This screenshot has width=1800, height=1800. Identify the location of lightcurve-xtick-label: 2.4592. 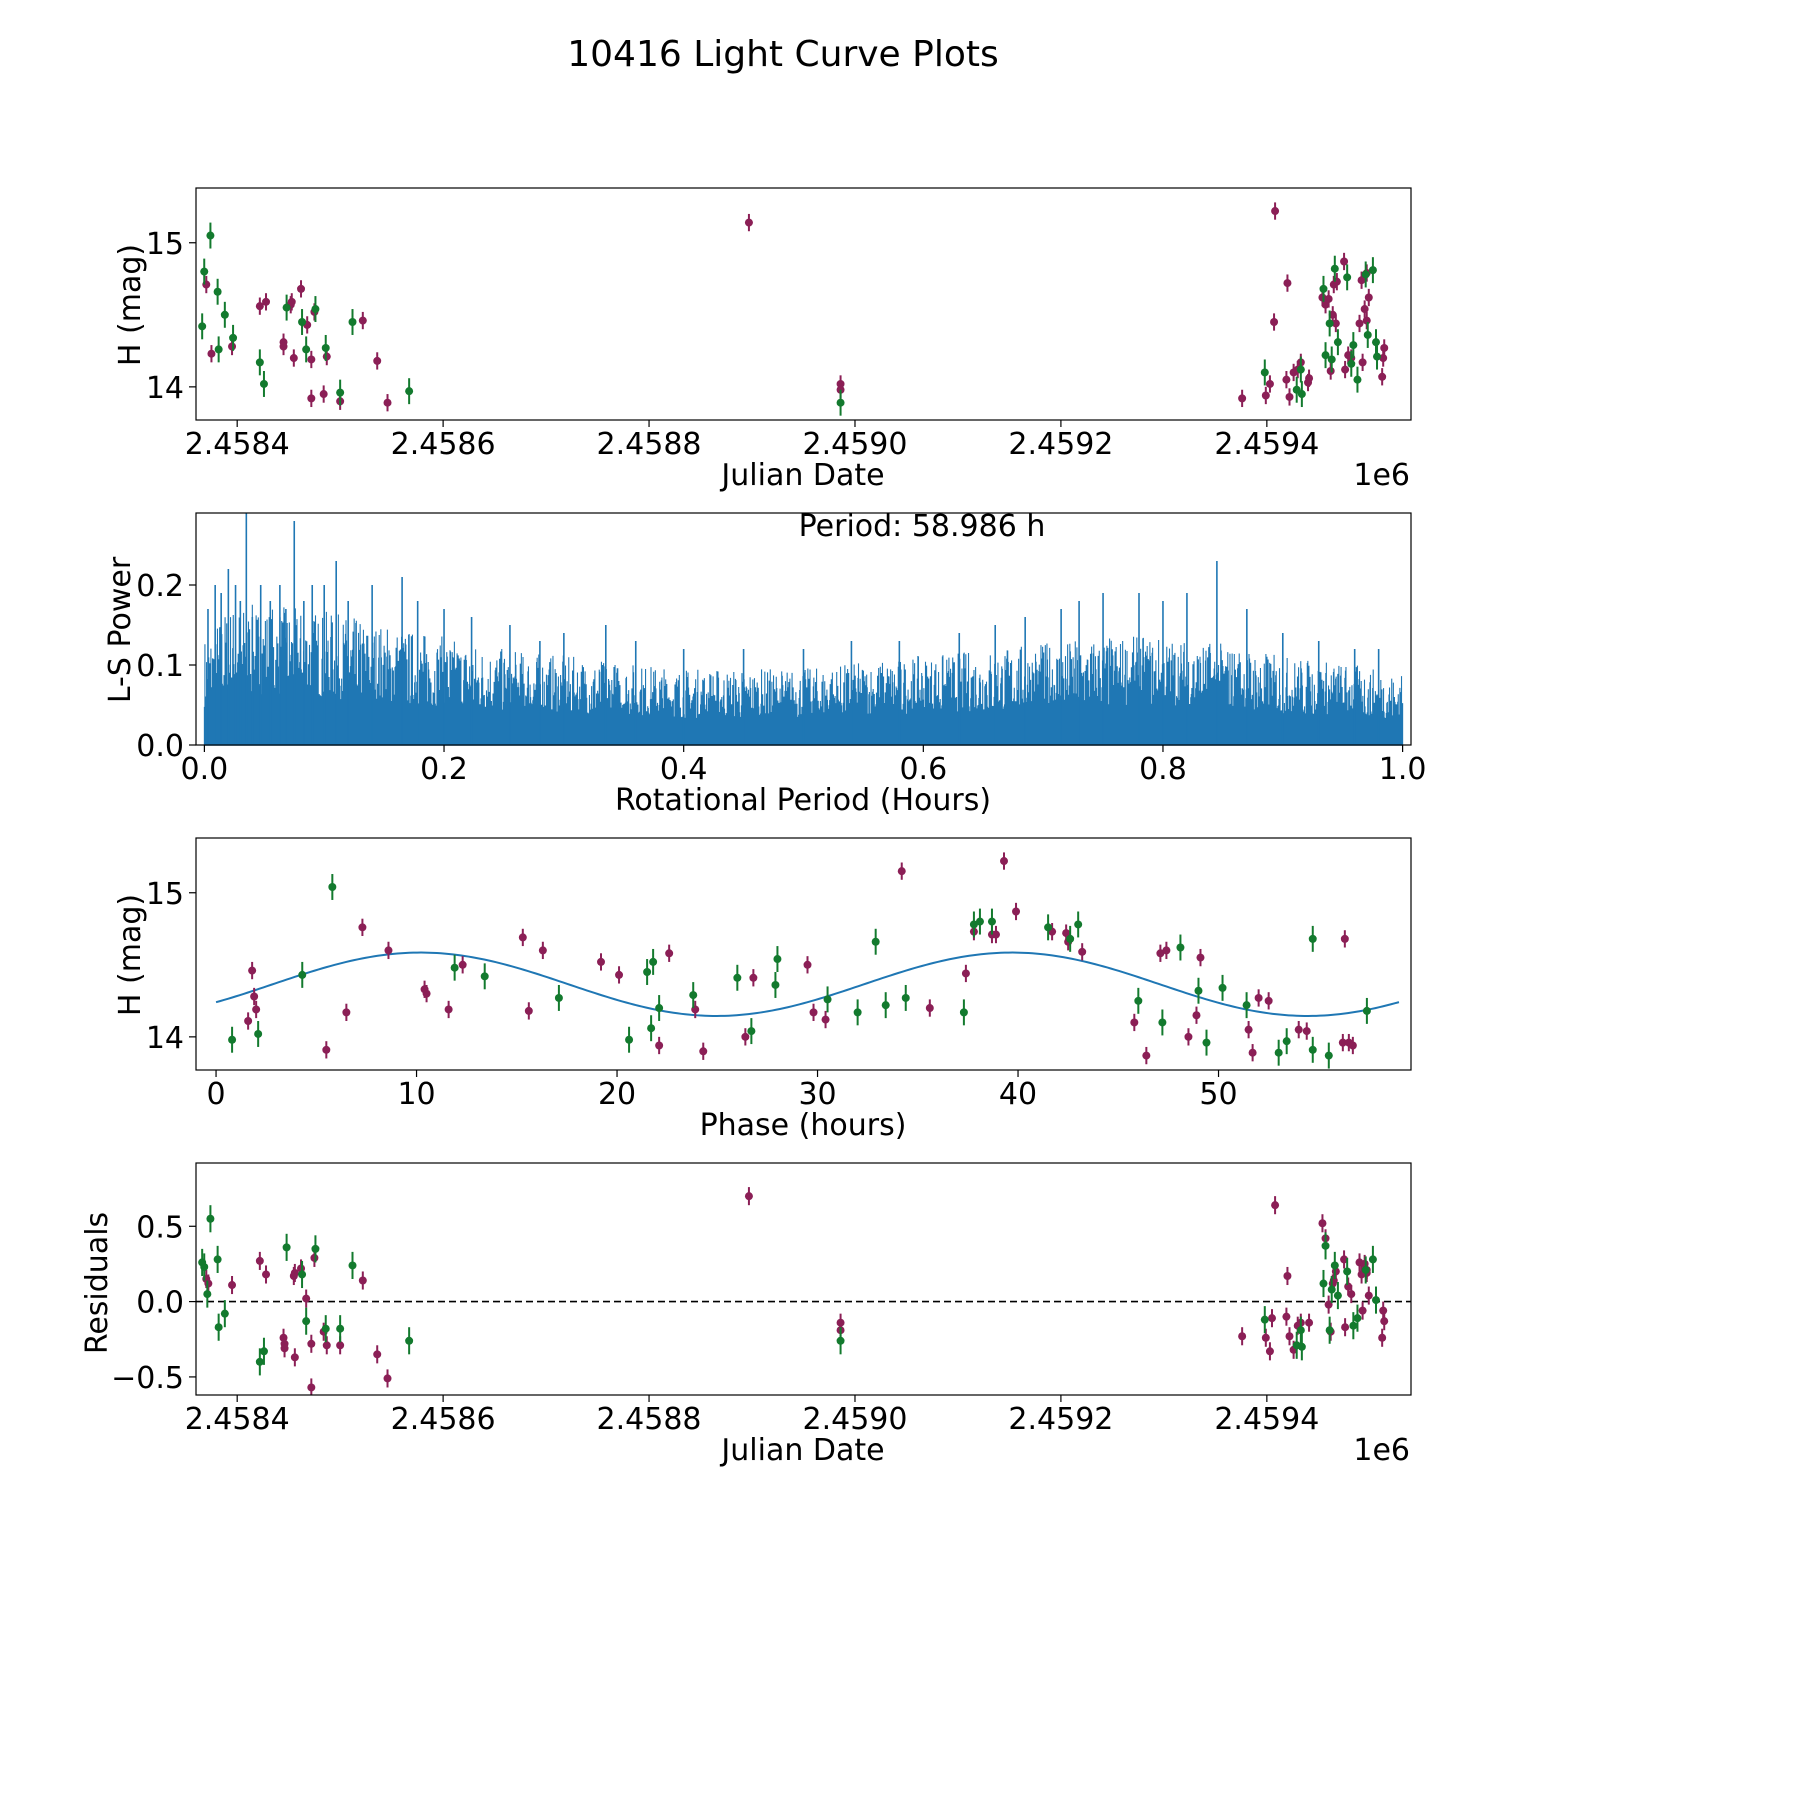
(1060, 444).